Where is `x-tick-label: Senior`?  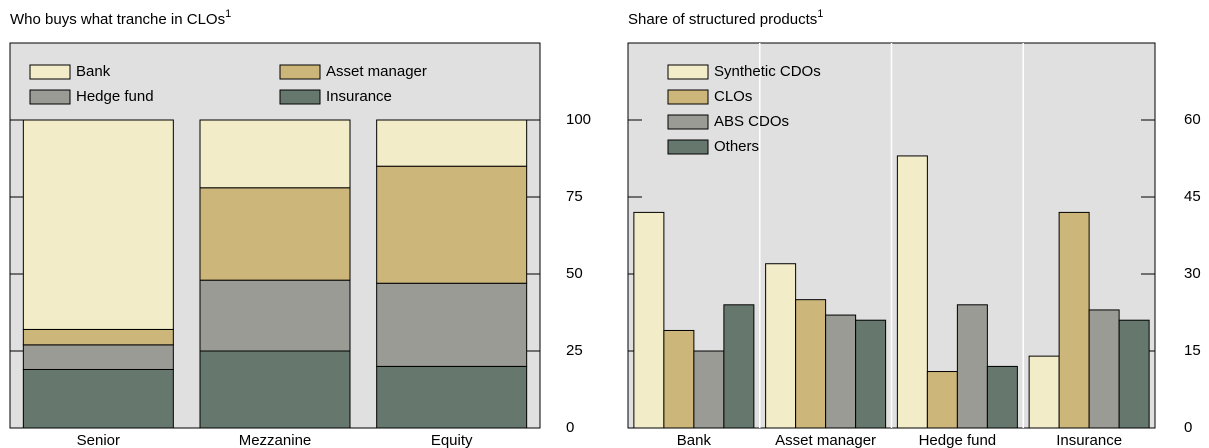
x-tick-label: Senior is located at coordinates (98, 440).